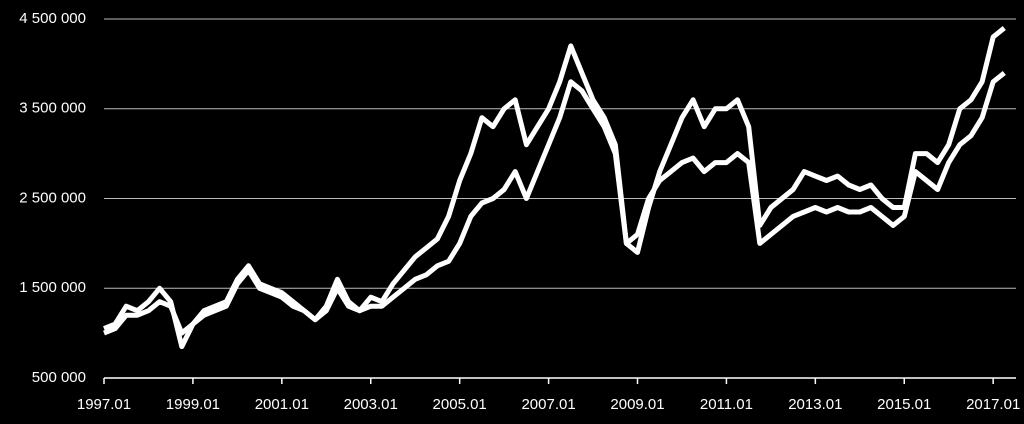  Describe the element at coordinates (460, 404) in the screenshot. I see `x-tick-label: 2005.01` at that location.